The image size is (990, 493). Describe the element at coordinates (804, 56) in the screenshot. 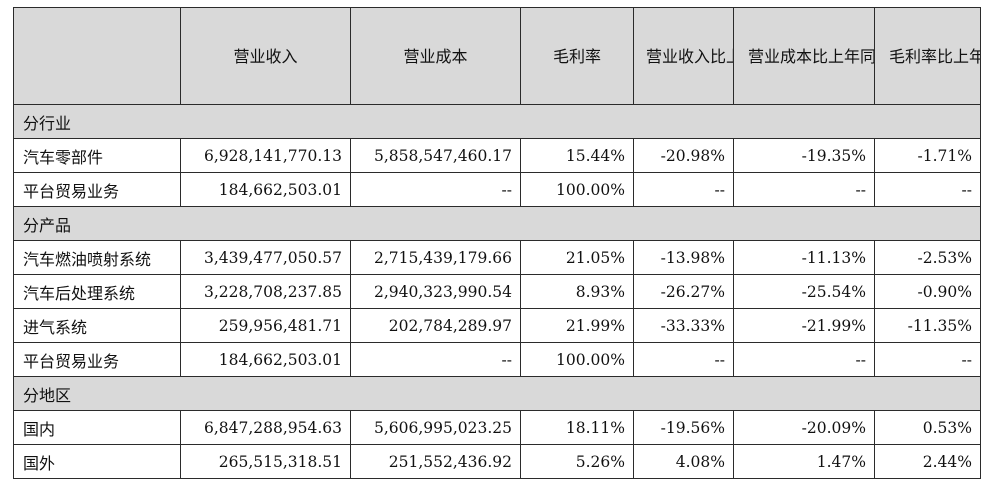

I see `header-cost-change: 营业成本比上年同期增减` at that location.